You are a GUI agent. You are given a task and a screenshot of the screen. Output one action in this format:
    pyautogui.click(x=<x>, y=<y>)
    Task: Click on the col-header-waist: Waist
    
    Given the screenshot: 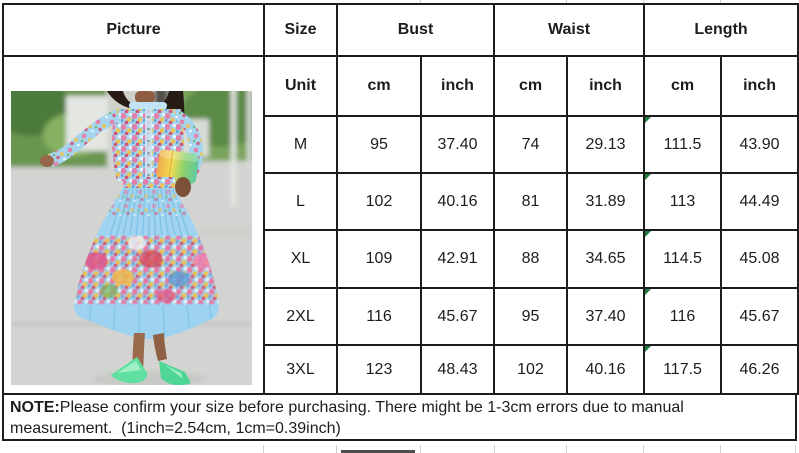 What is the action you would take?
    pyautogui.click(x=569, y=30)
    